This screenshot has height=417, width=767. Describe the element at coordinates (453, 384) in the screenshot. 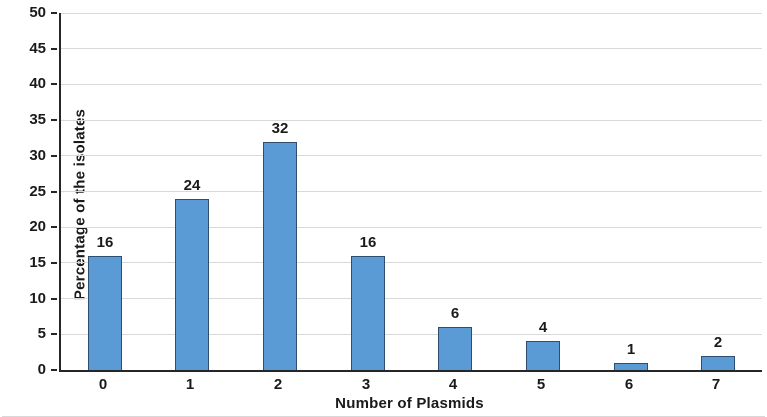

I see `x-tick-label-4: 4` at that location.